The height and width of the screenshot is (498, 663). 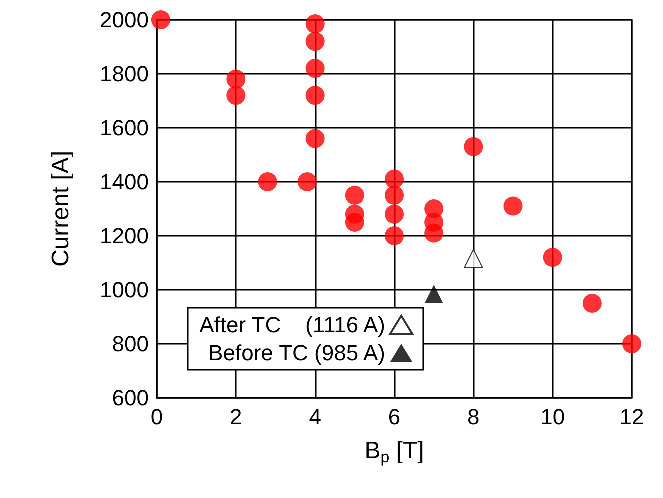 I want to click on y-tick-label: 600, so click(x=130, y=398).